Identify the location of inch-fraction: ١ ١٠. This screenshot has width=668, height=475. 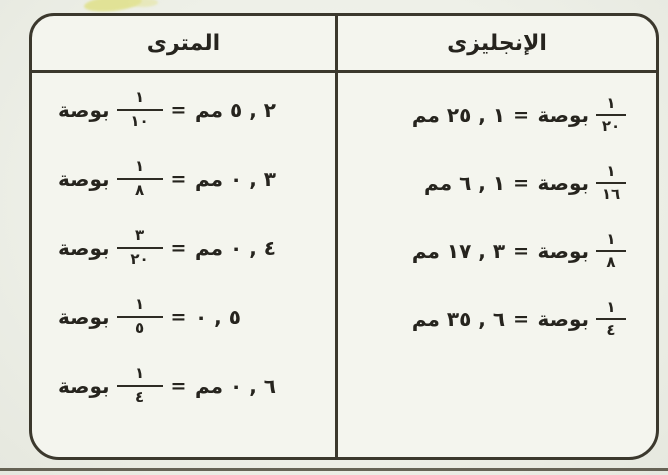
(139, 109).